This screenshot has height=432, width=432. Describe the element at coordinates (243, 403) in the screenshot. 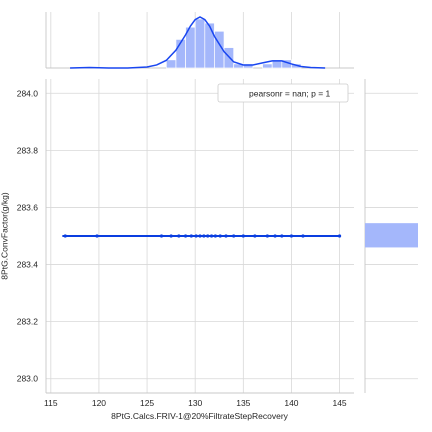

I see `x-tick-label: 135` at that location.